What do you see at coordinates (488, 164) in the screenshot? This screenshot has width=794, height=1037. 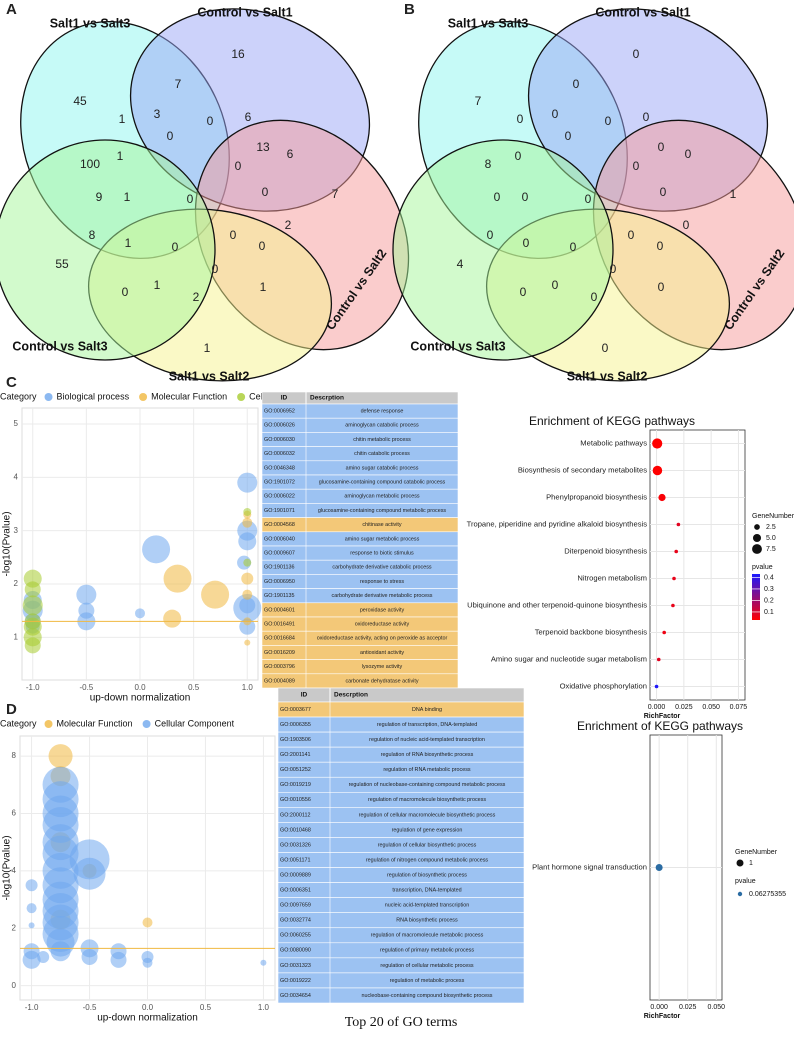 I see `venn-count: 8` at bounding box center [488, 164].